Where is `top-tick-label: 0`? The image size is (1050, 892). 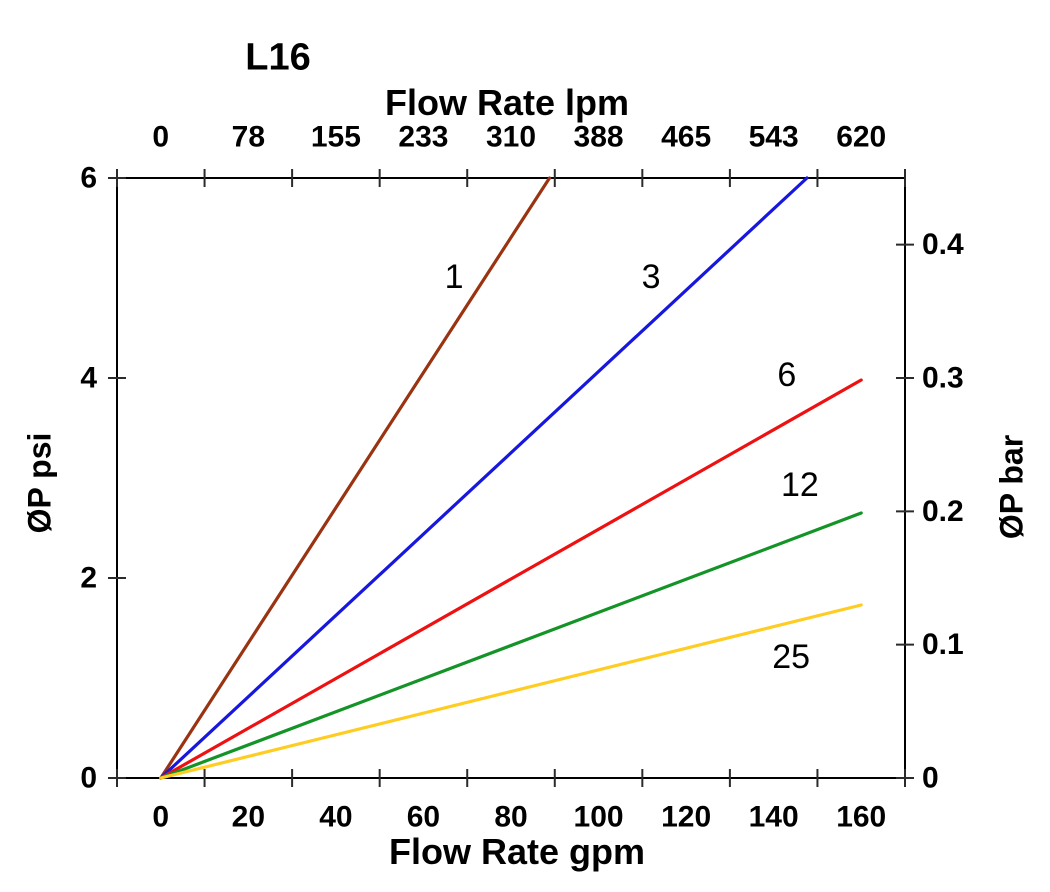
top-tick-label: 0 is located at coordinates (160, 137).